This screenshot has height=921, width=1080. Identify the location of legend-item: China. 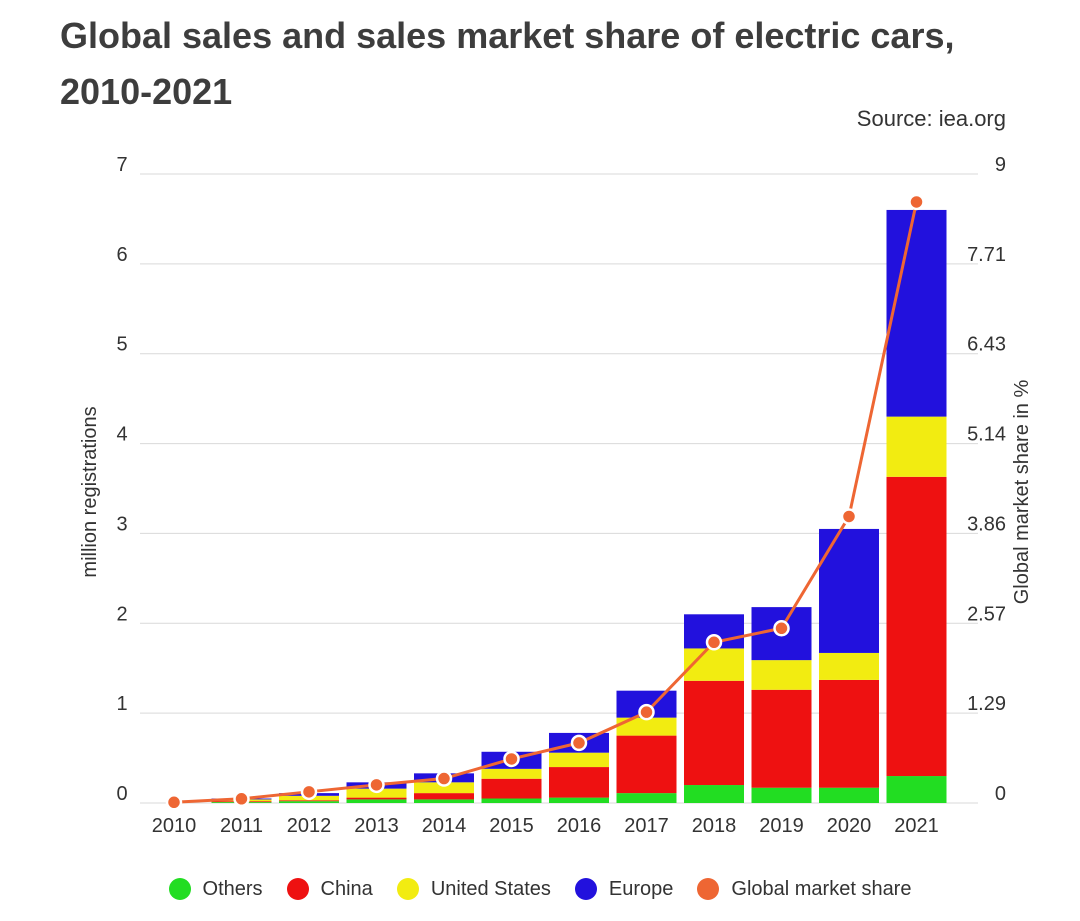
(329, 889).